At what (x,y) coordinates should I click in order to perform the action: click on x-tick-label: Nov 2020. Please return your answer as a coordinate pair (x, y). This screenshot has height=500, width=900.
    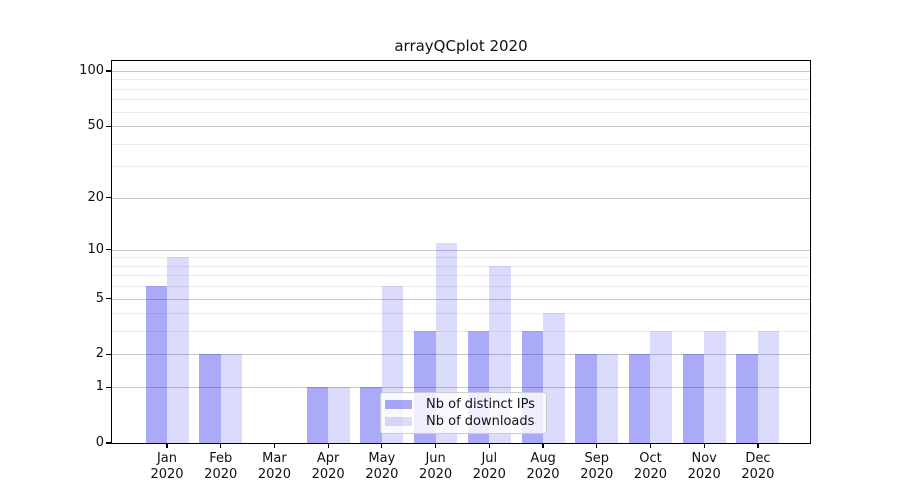
    Looking at the image, I should click on (704, 467).